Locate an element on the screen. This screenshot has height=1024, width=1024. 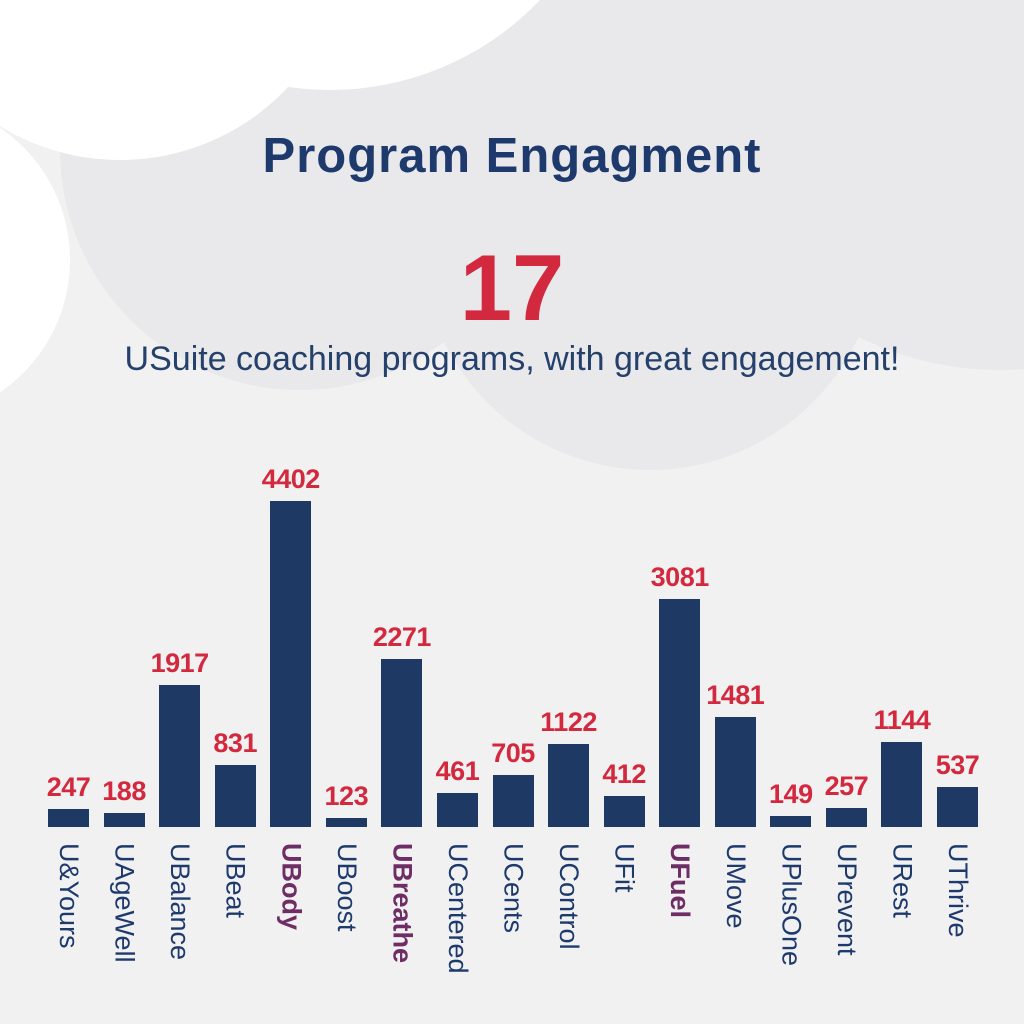
bar-group-uthrive: 537 is located at coordinates (957, 788).